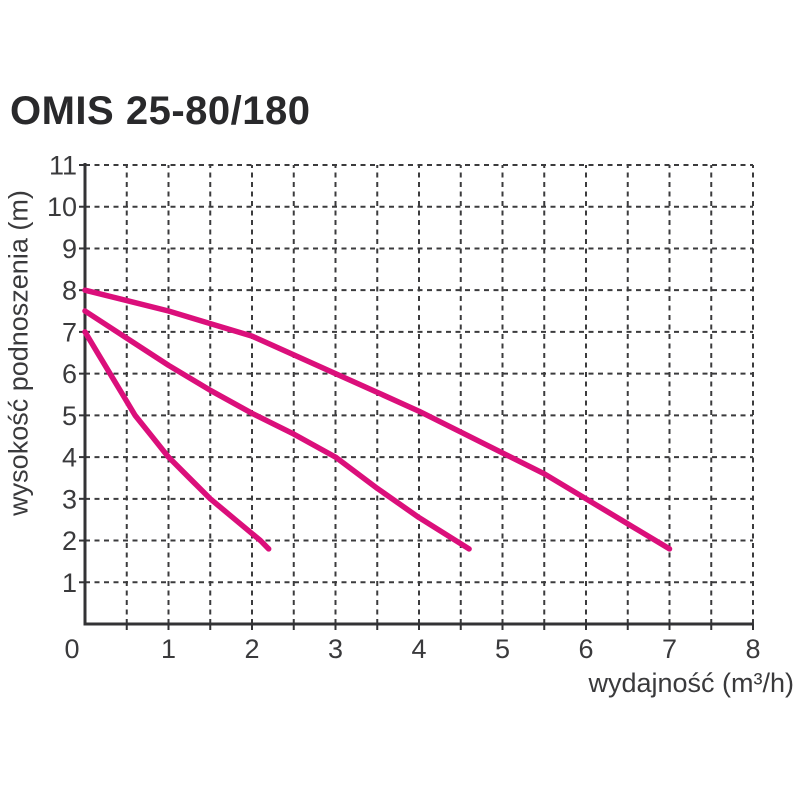 The height and width of the screenshot is (800, 800). What do you see at coordinates (69, 541) in the screenshot?
I see `y-tick-label: 2` at bounding box center [69, 541].